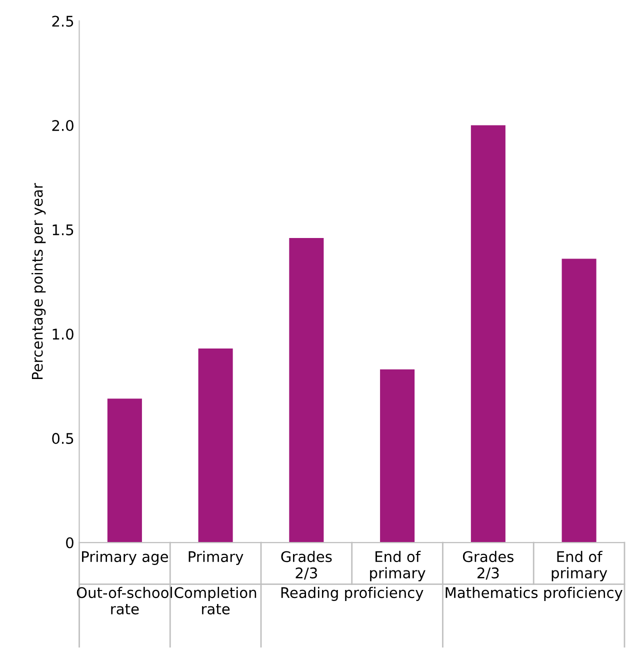 Image resolution: width=634 pixels, height=656 pixels. I want to click on x-tick-label: Primary, so click(216, 557).